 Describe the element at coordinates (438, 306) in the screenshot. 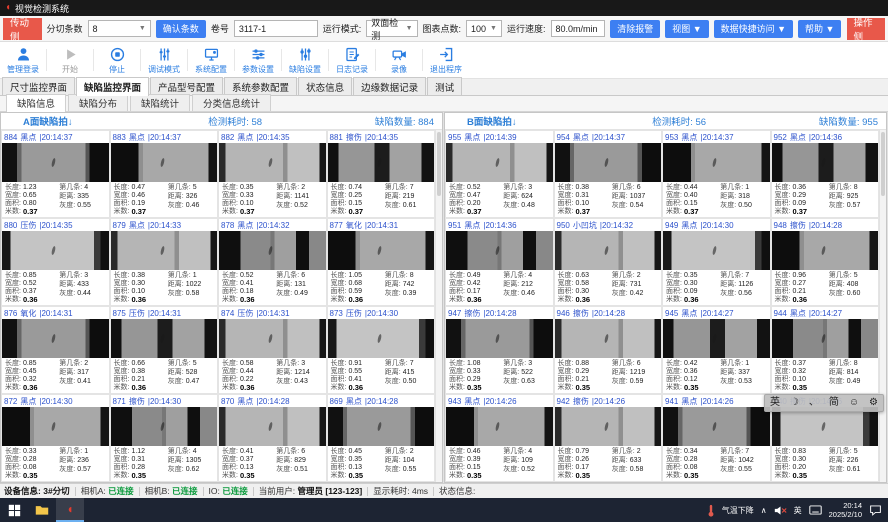

I see `panel-a-scrollbar` at that location.